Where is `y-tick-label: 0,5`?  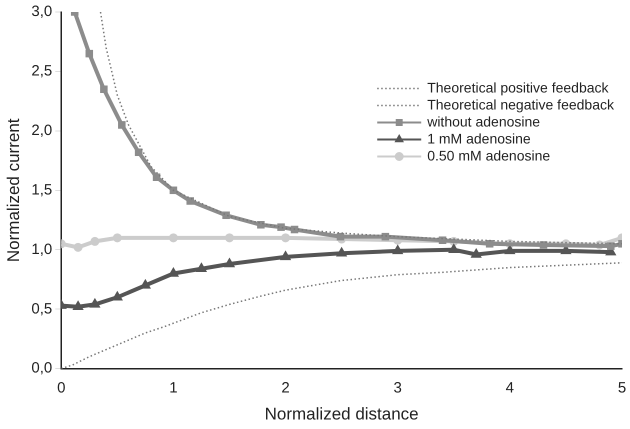
y-tick-label: 0,5 is located at coordinates (41, 309).